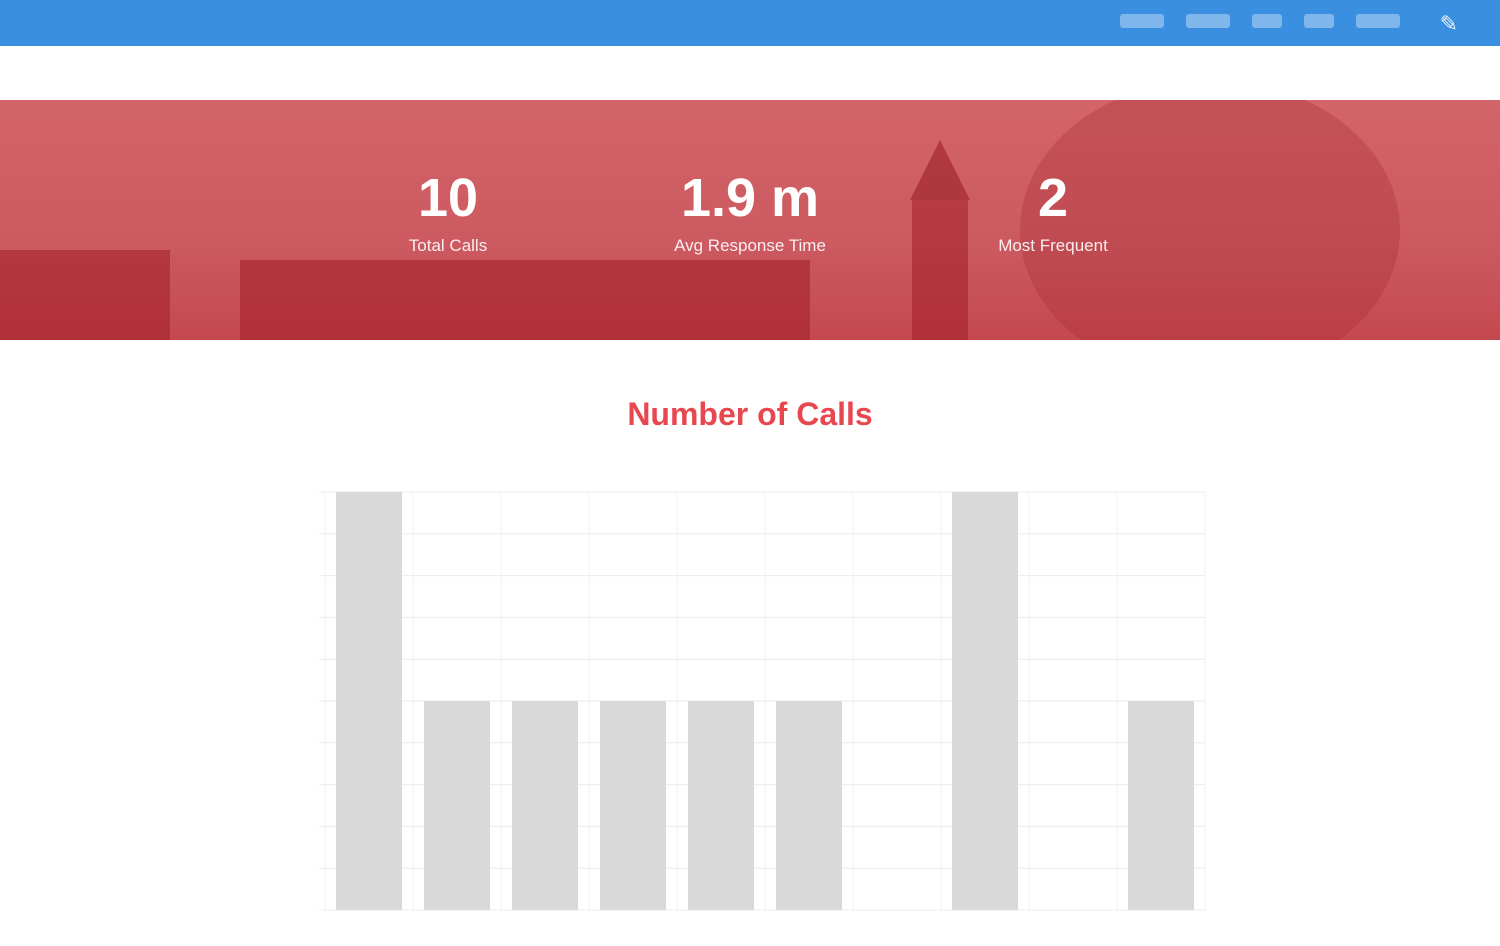 The width and height of the screenshot is (1500, 946). What do you see at coordinates (1448, 23) in the screenshot?
I see `edit-pencil-icon: ✎` at bounding box center [1448, 23].